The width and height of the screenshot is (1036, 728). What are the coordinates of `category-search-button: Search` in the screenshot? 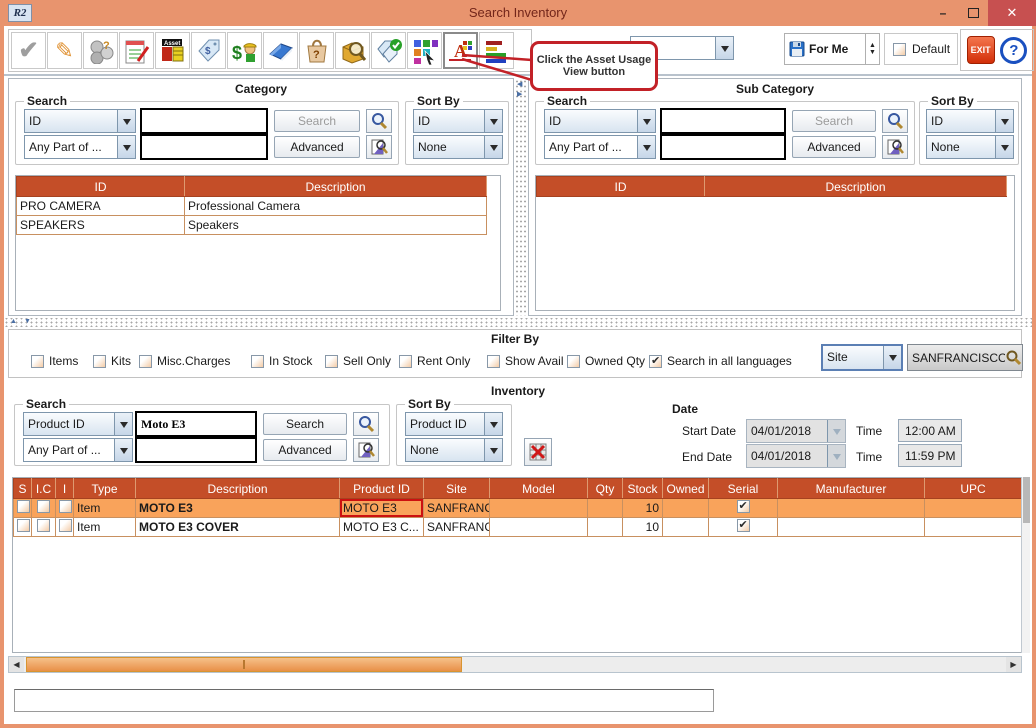 It's located at (317, 121).